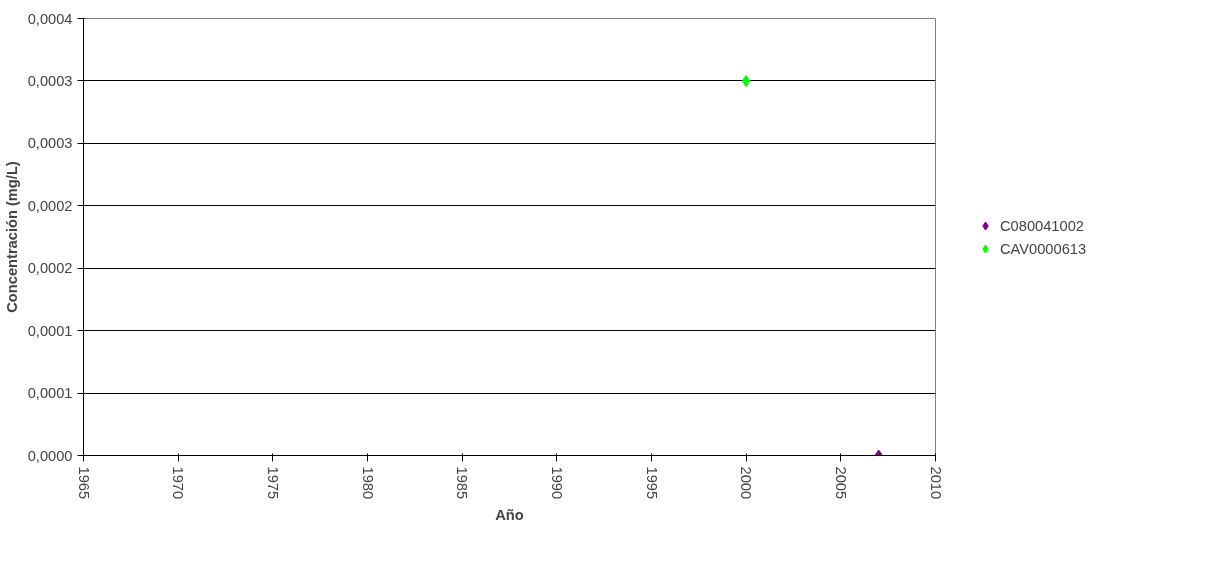 The height and width of the screenshot is (564, 1212). Describe the element at coordinates (178, 483) in the screenshot. I see `x-tick-label: 1970` at that location.